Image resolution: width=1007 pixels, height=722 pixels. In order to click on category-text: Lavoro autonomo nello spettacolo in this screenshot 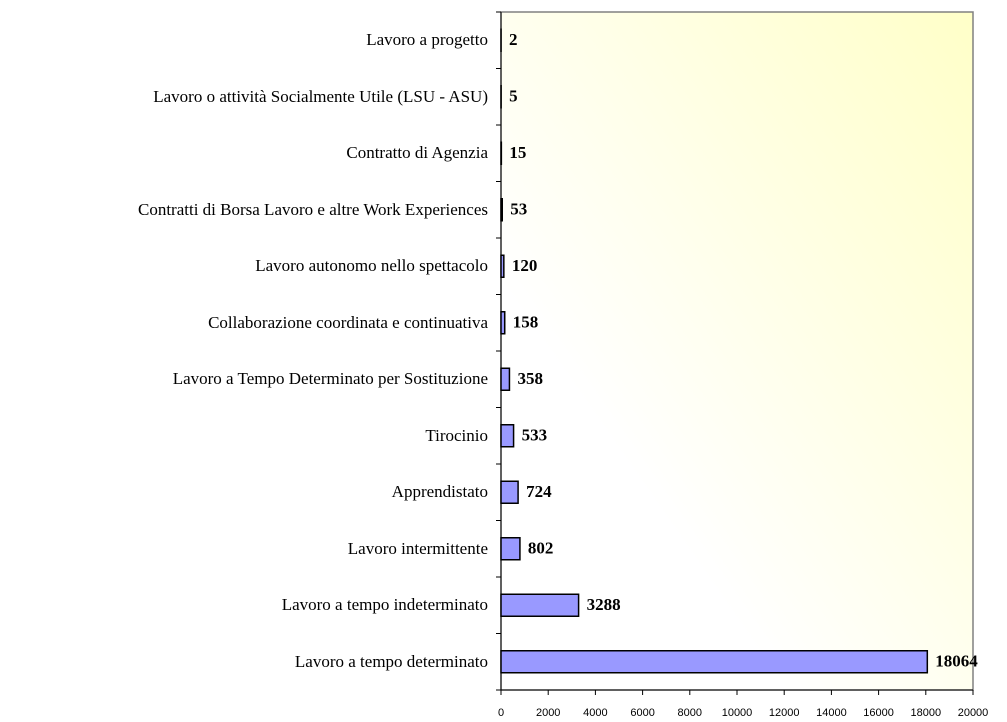, I will do `click(371, 266)`.